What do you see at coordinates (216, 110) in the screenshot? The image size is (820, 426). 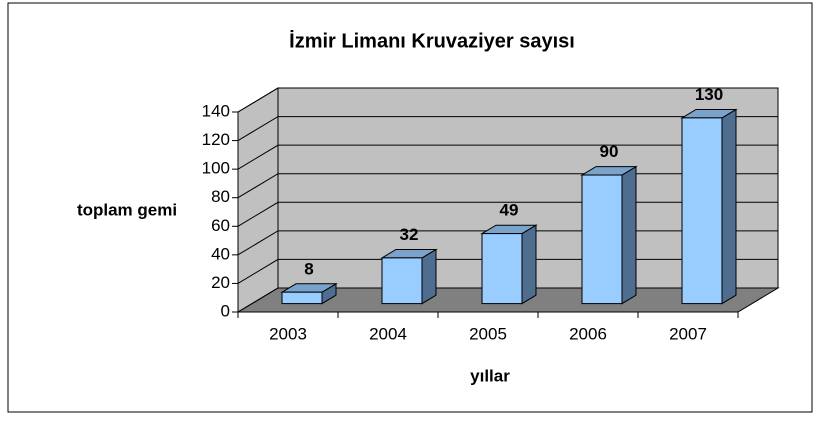 I see `y-tick-label: 140` at bounding box center [216, 110].